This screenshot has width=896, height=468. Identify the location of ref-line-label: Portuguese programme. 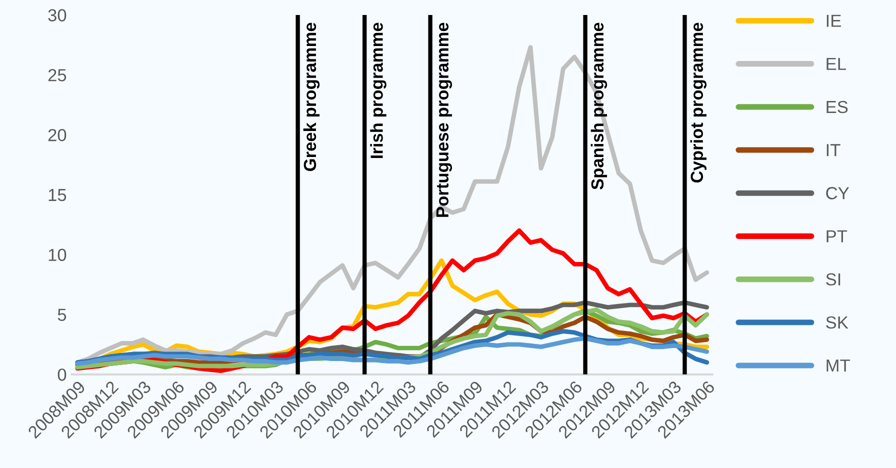
(444, 119).